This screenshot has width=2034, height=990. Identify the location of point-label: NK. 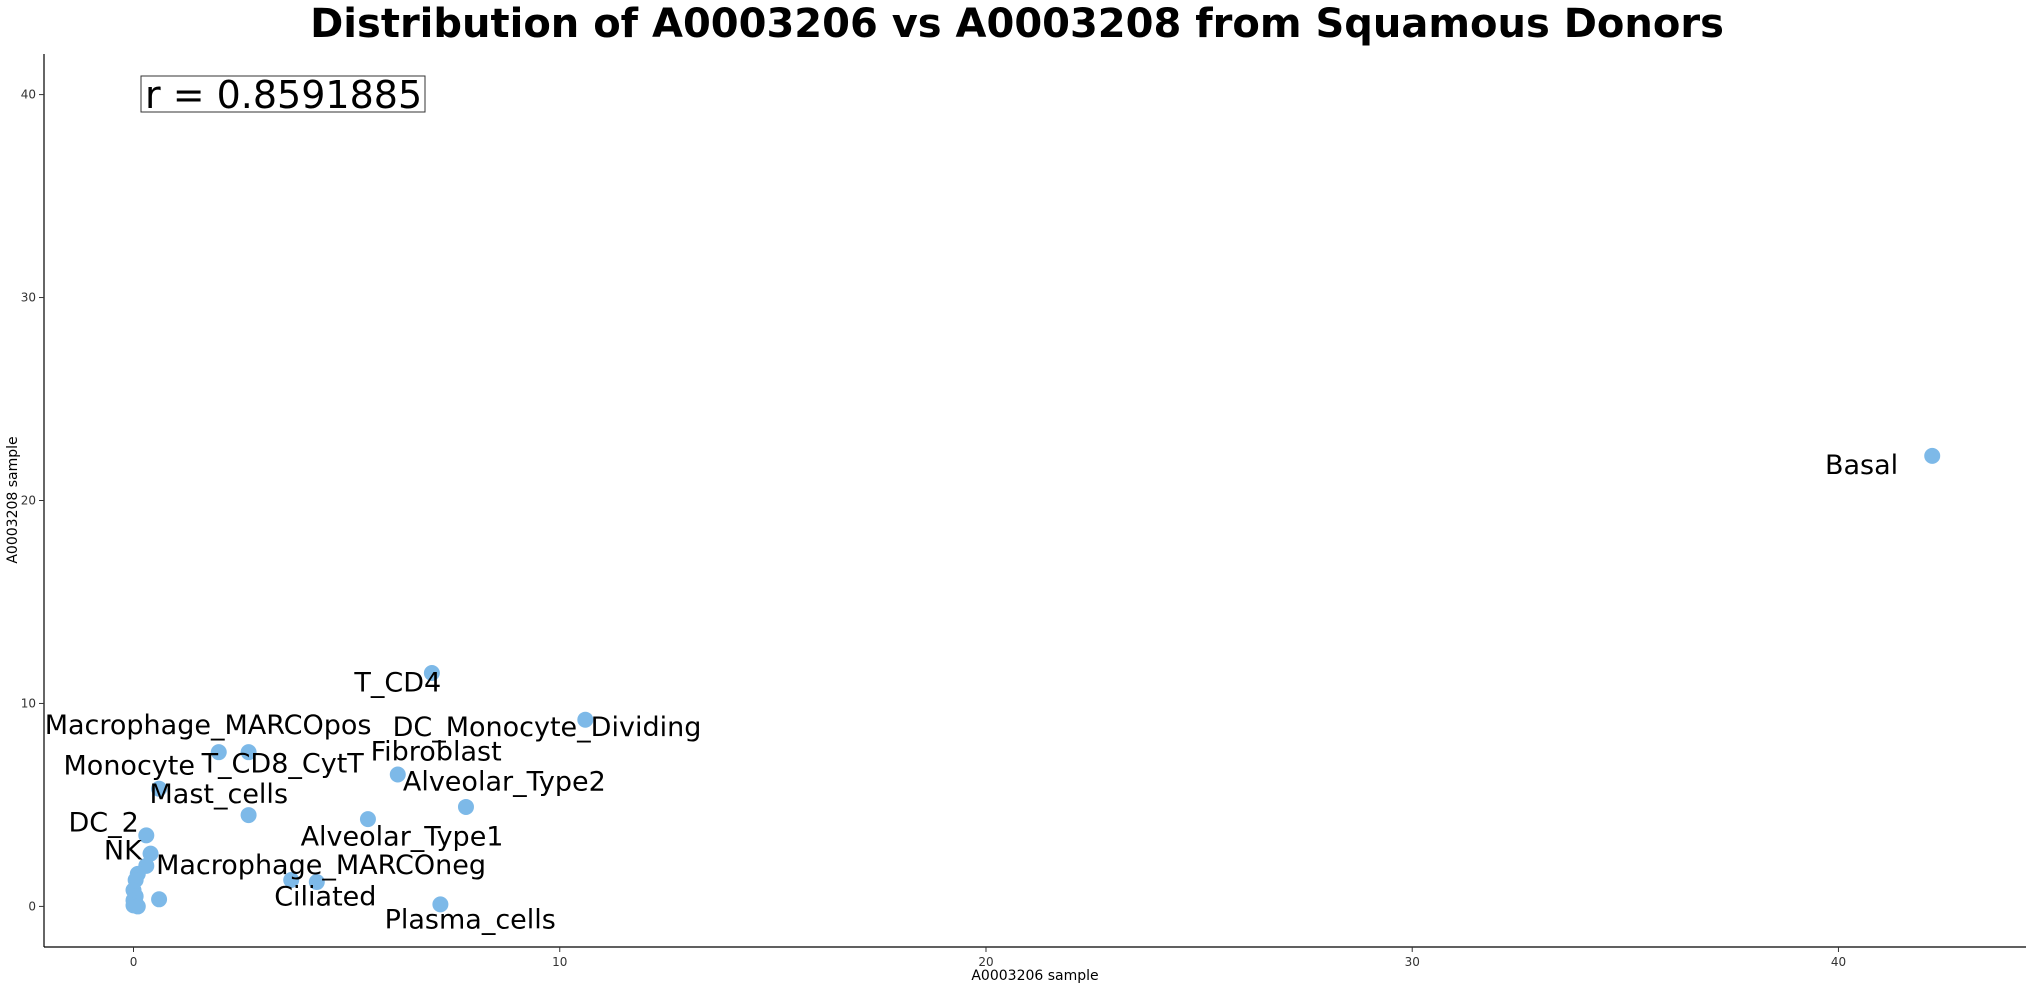
(123, 851).